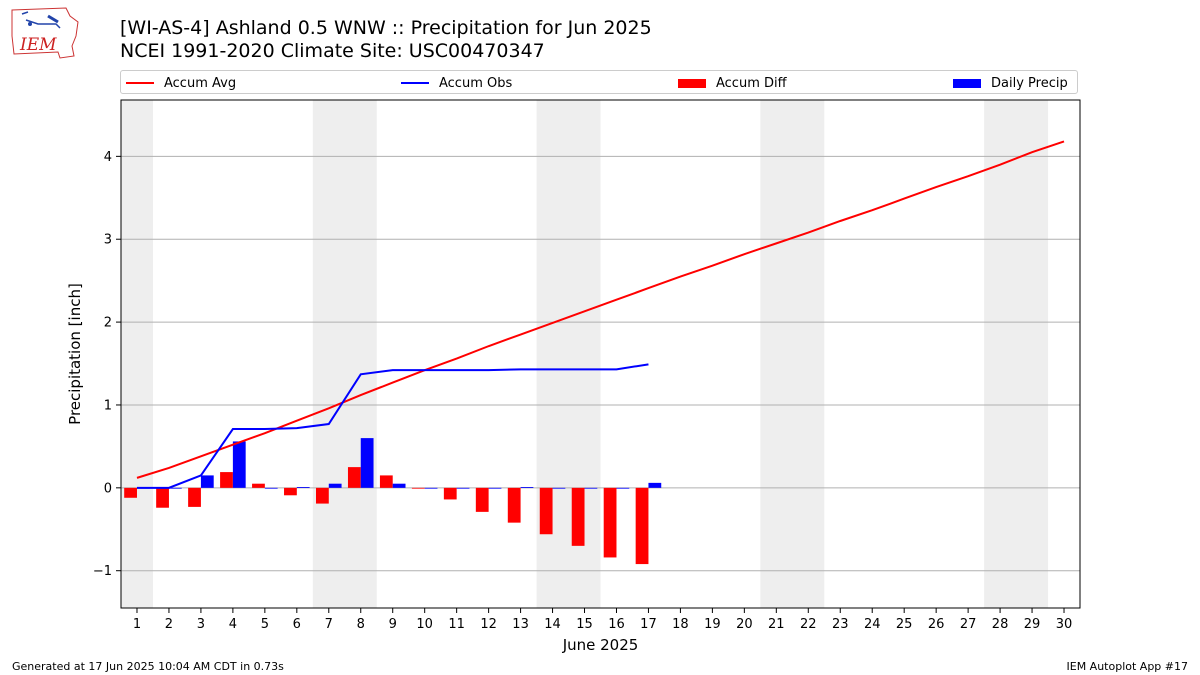  I want to click on logo-text: IEM, so click(38, 45).